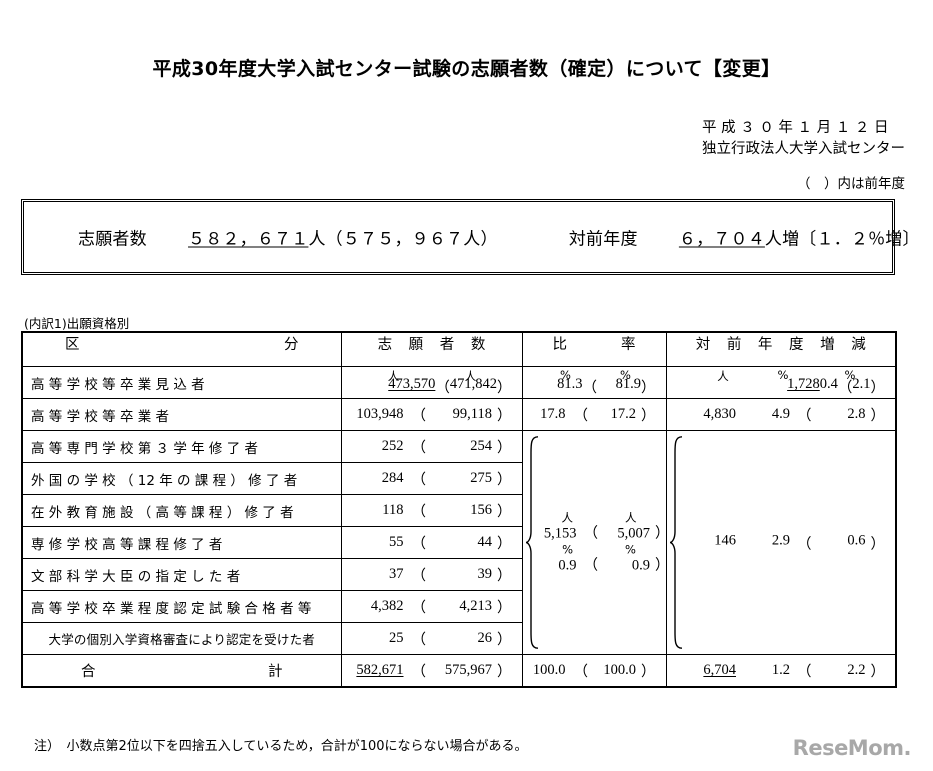  I want to click on merged-ratio-persons-prev: 5,007, so click(633, 533).